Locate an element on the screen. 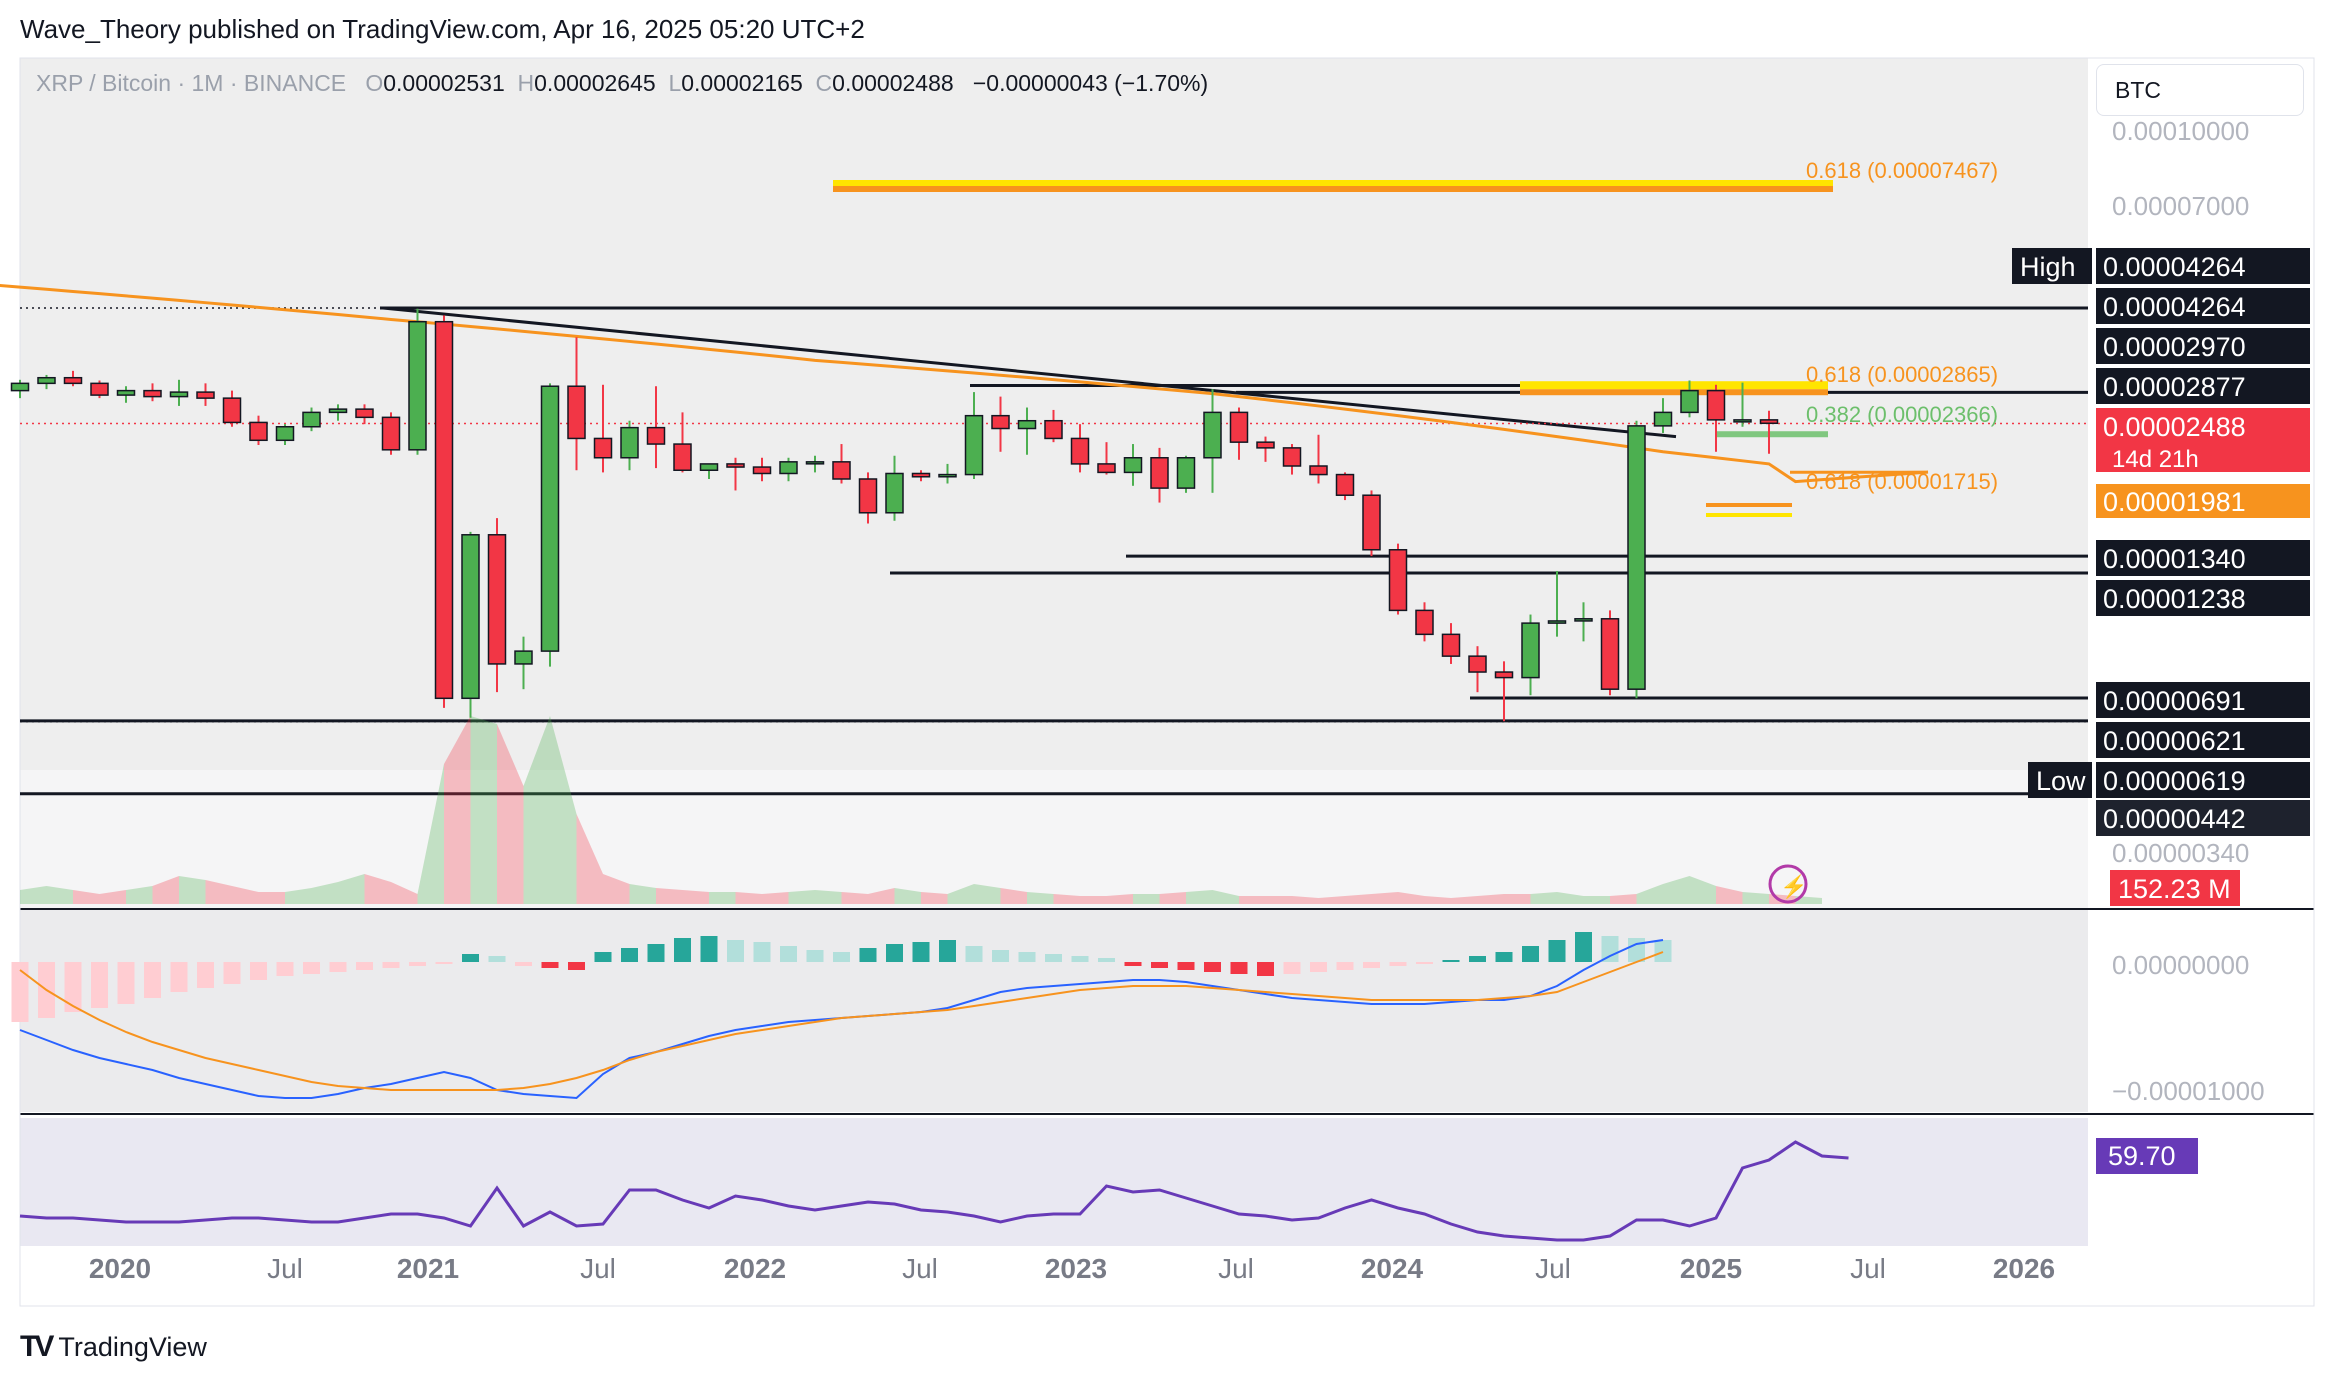 The height and width of the screenshot is (1378, 2332). price-label-value: 0.00000619 is located at coordinates (2174, 781).